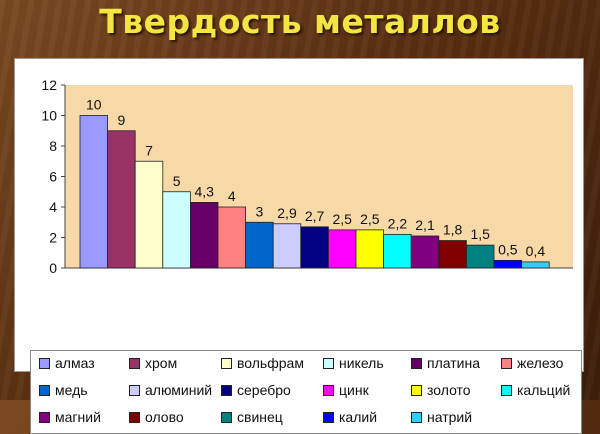 The image size is (600, 434). I want to click on legend-label: кальций, so click(544, 390).